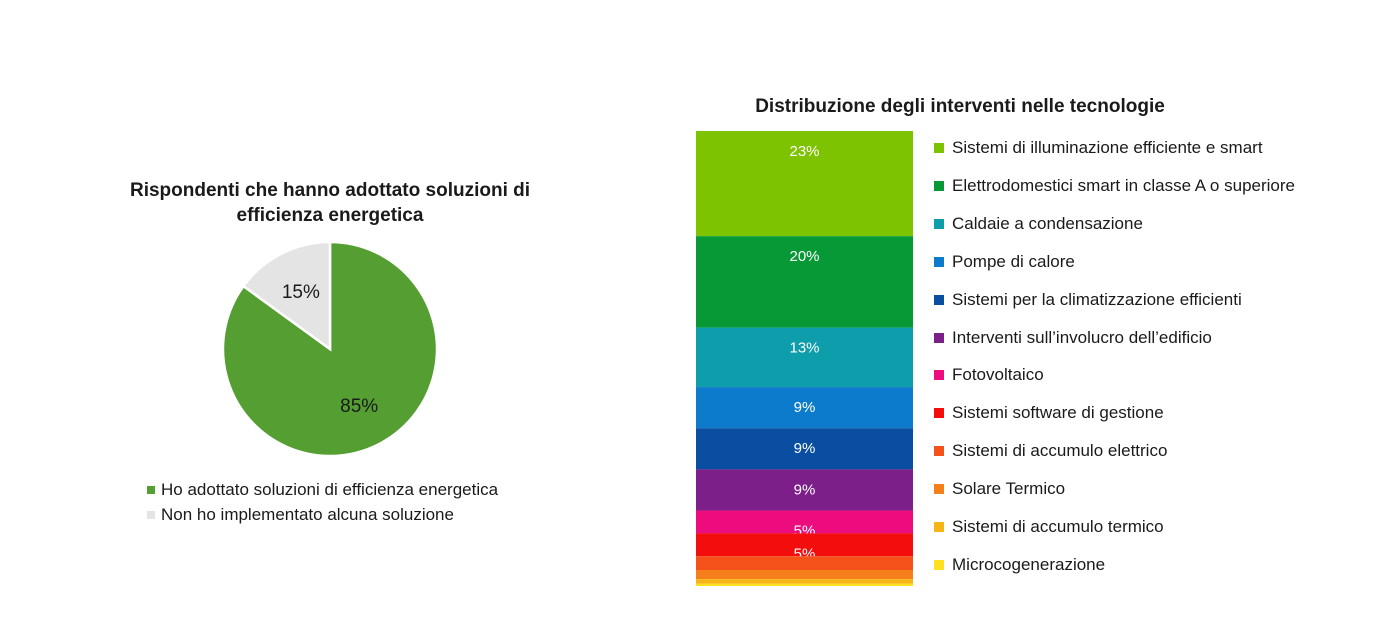 This screenshot has width=1379, height=619. I want to click on bar-legend-item: Microcogenerazione, so click(1019, 565).